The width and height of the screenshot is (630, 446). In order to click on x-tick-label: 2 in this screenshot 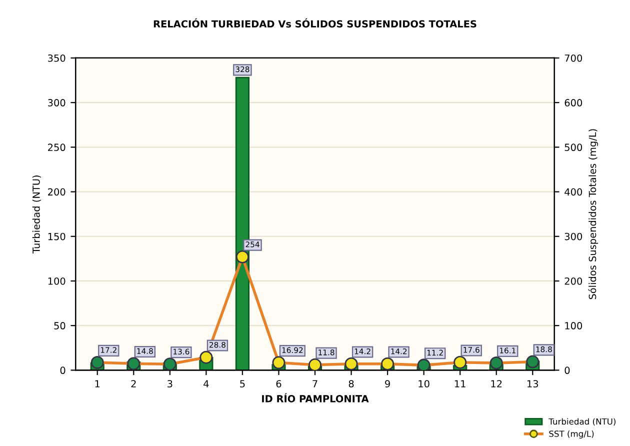, I will do `click(133, 384)`.